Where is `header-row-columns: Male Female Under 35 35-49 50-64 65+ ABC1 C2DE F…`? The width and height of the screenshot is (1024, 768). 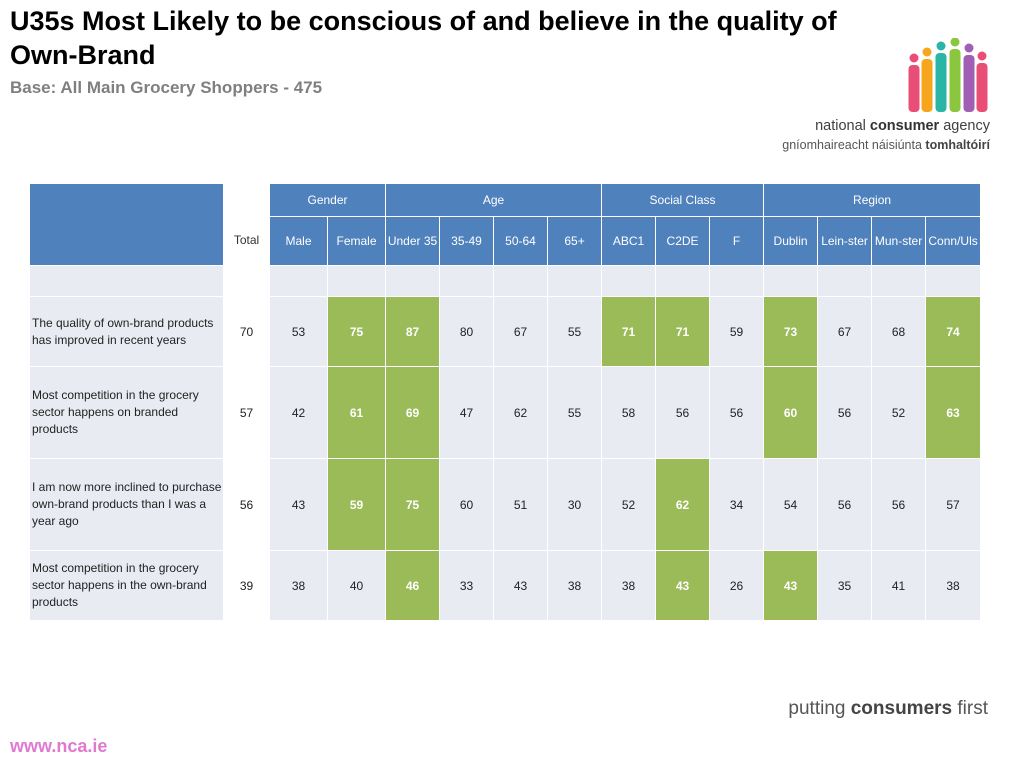 header-row-columns: Male Female Under 35 35-49 50-64 65+ ABC1 C2DE F… is located at coordinates (506, 241).